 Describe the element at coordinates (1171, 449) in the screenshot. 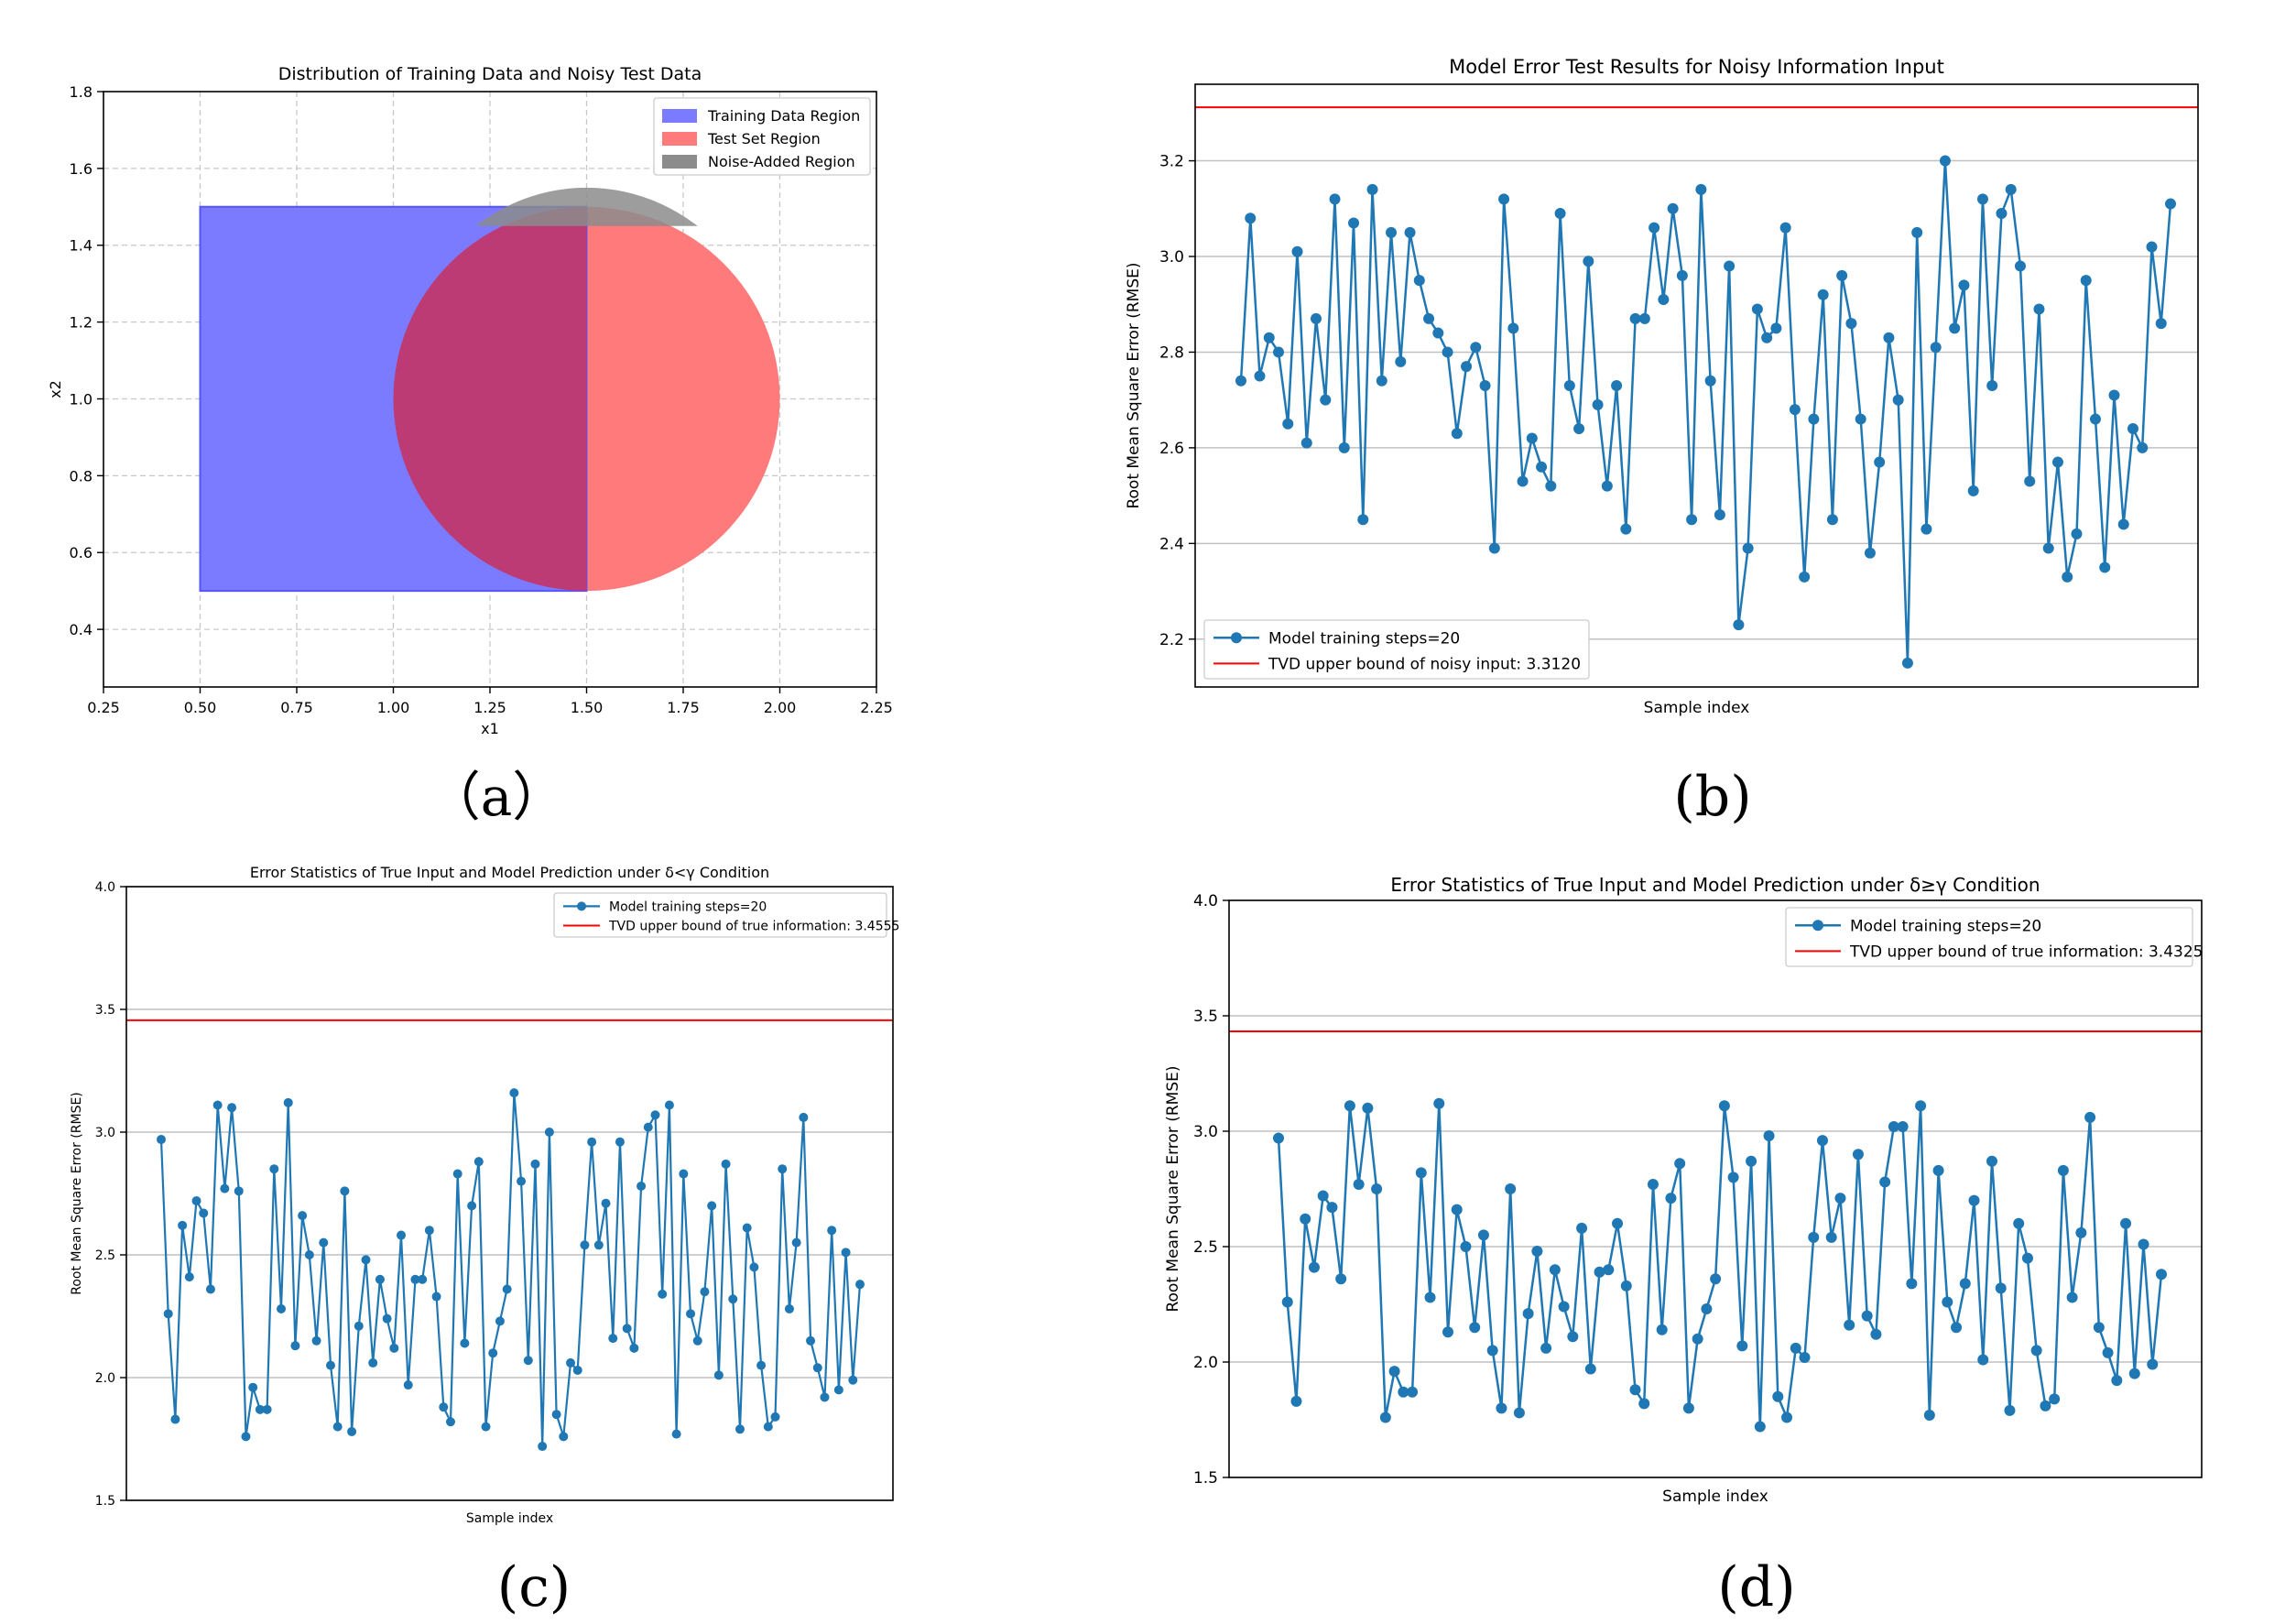

I see `y-tick-label: 2.6` at that location.